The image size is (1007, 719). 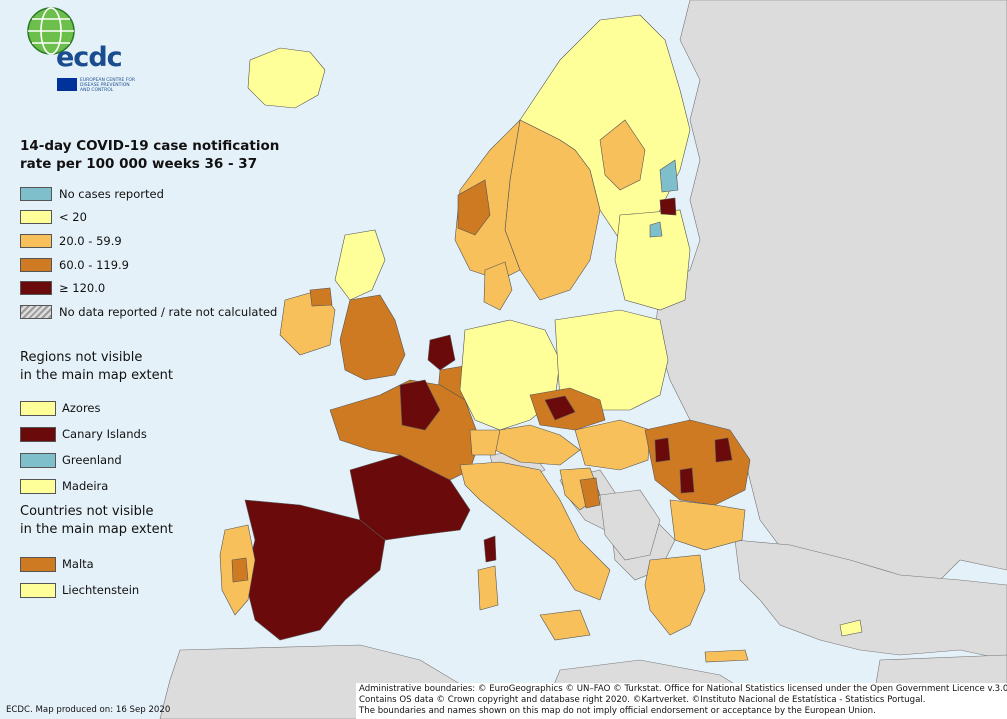 I want to click on legend-item: No data reported / rate not calculated, so click(x=148, y=312).